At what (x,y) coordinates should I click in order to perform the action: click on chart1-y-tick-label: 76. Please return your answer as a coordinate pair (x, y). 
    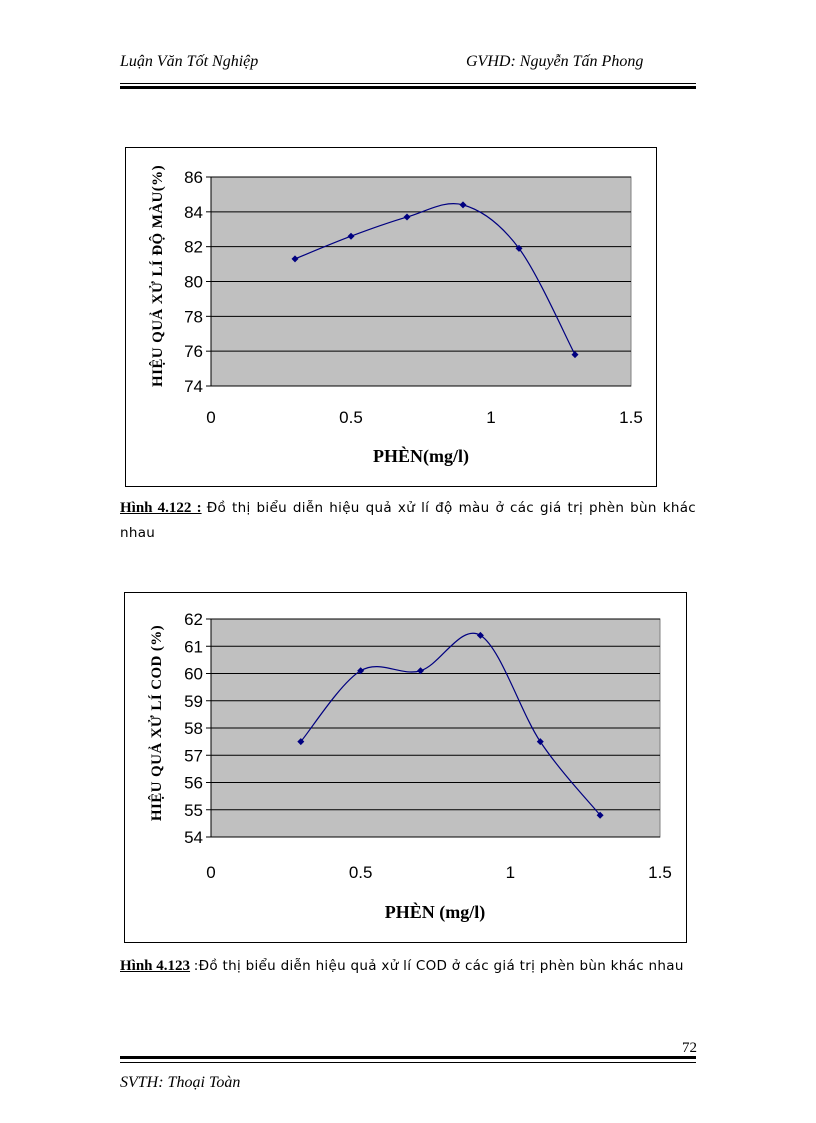
    Looking at the image, I should click on (193, 351).